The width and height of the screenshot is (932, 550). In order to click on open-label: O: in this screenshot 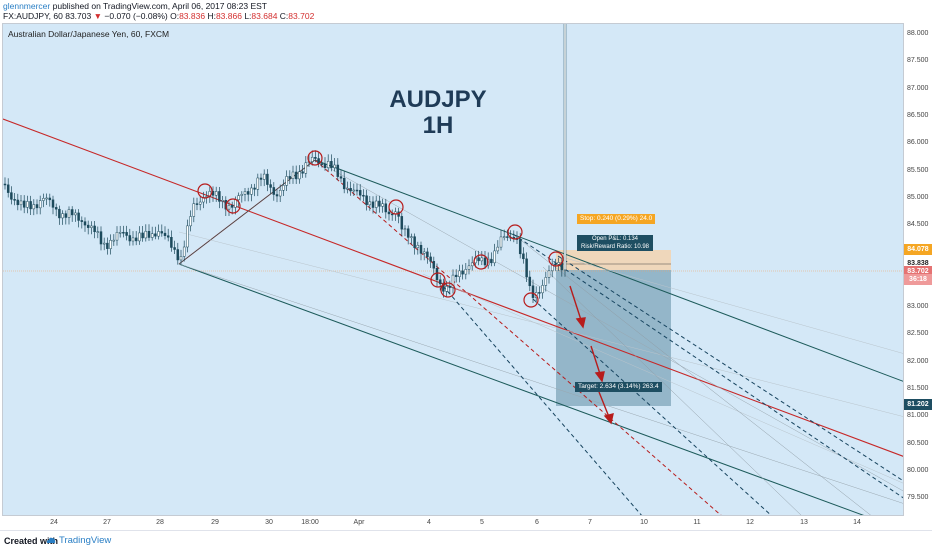, I will do `click(175, 16)`.